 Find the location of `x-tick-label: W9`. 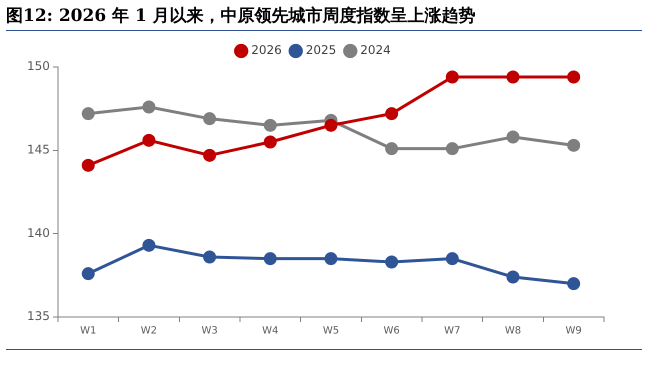

x-tick-label: W9 is located at coordinates (574, 331).